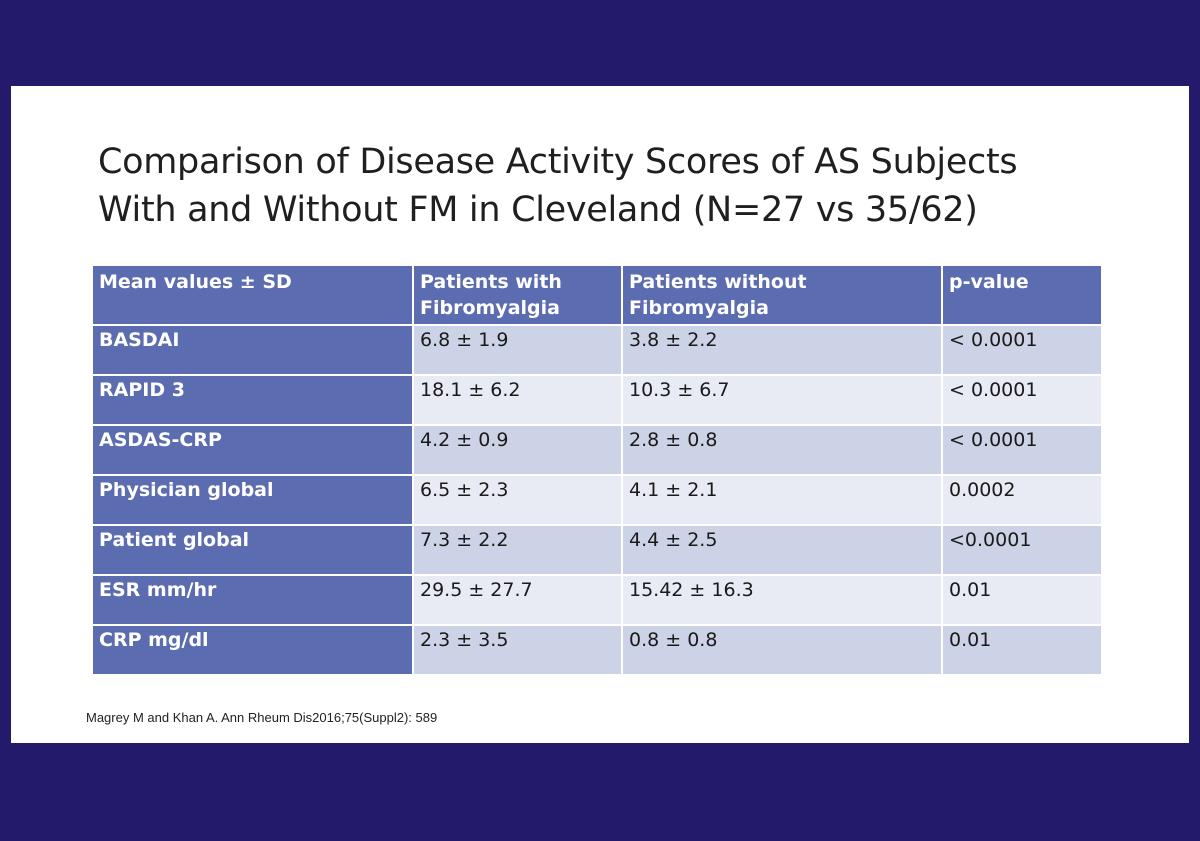 This screenshot has width=1200, height=841. Describe the element at coordinates (782, 550) in the screenshot. I see `cell-without-fm: 4.4 ± 2.5` at that location.